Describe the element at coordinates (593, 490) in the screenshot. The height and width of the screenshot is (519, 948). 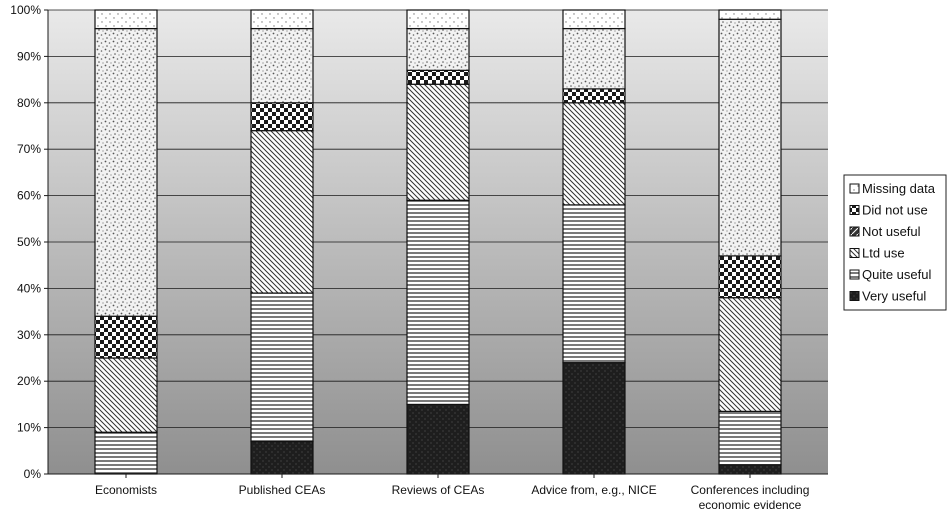
I see `x-tick-label: Advice from, e.g., NICE` at that location.